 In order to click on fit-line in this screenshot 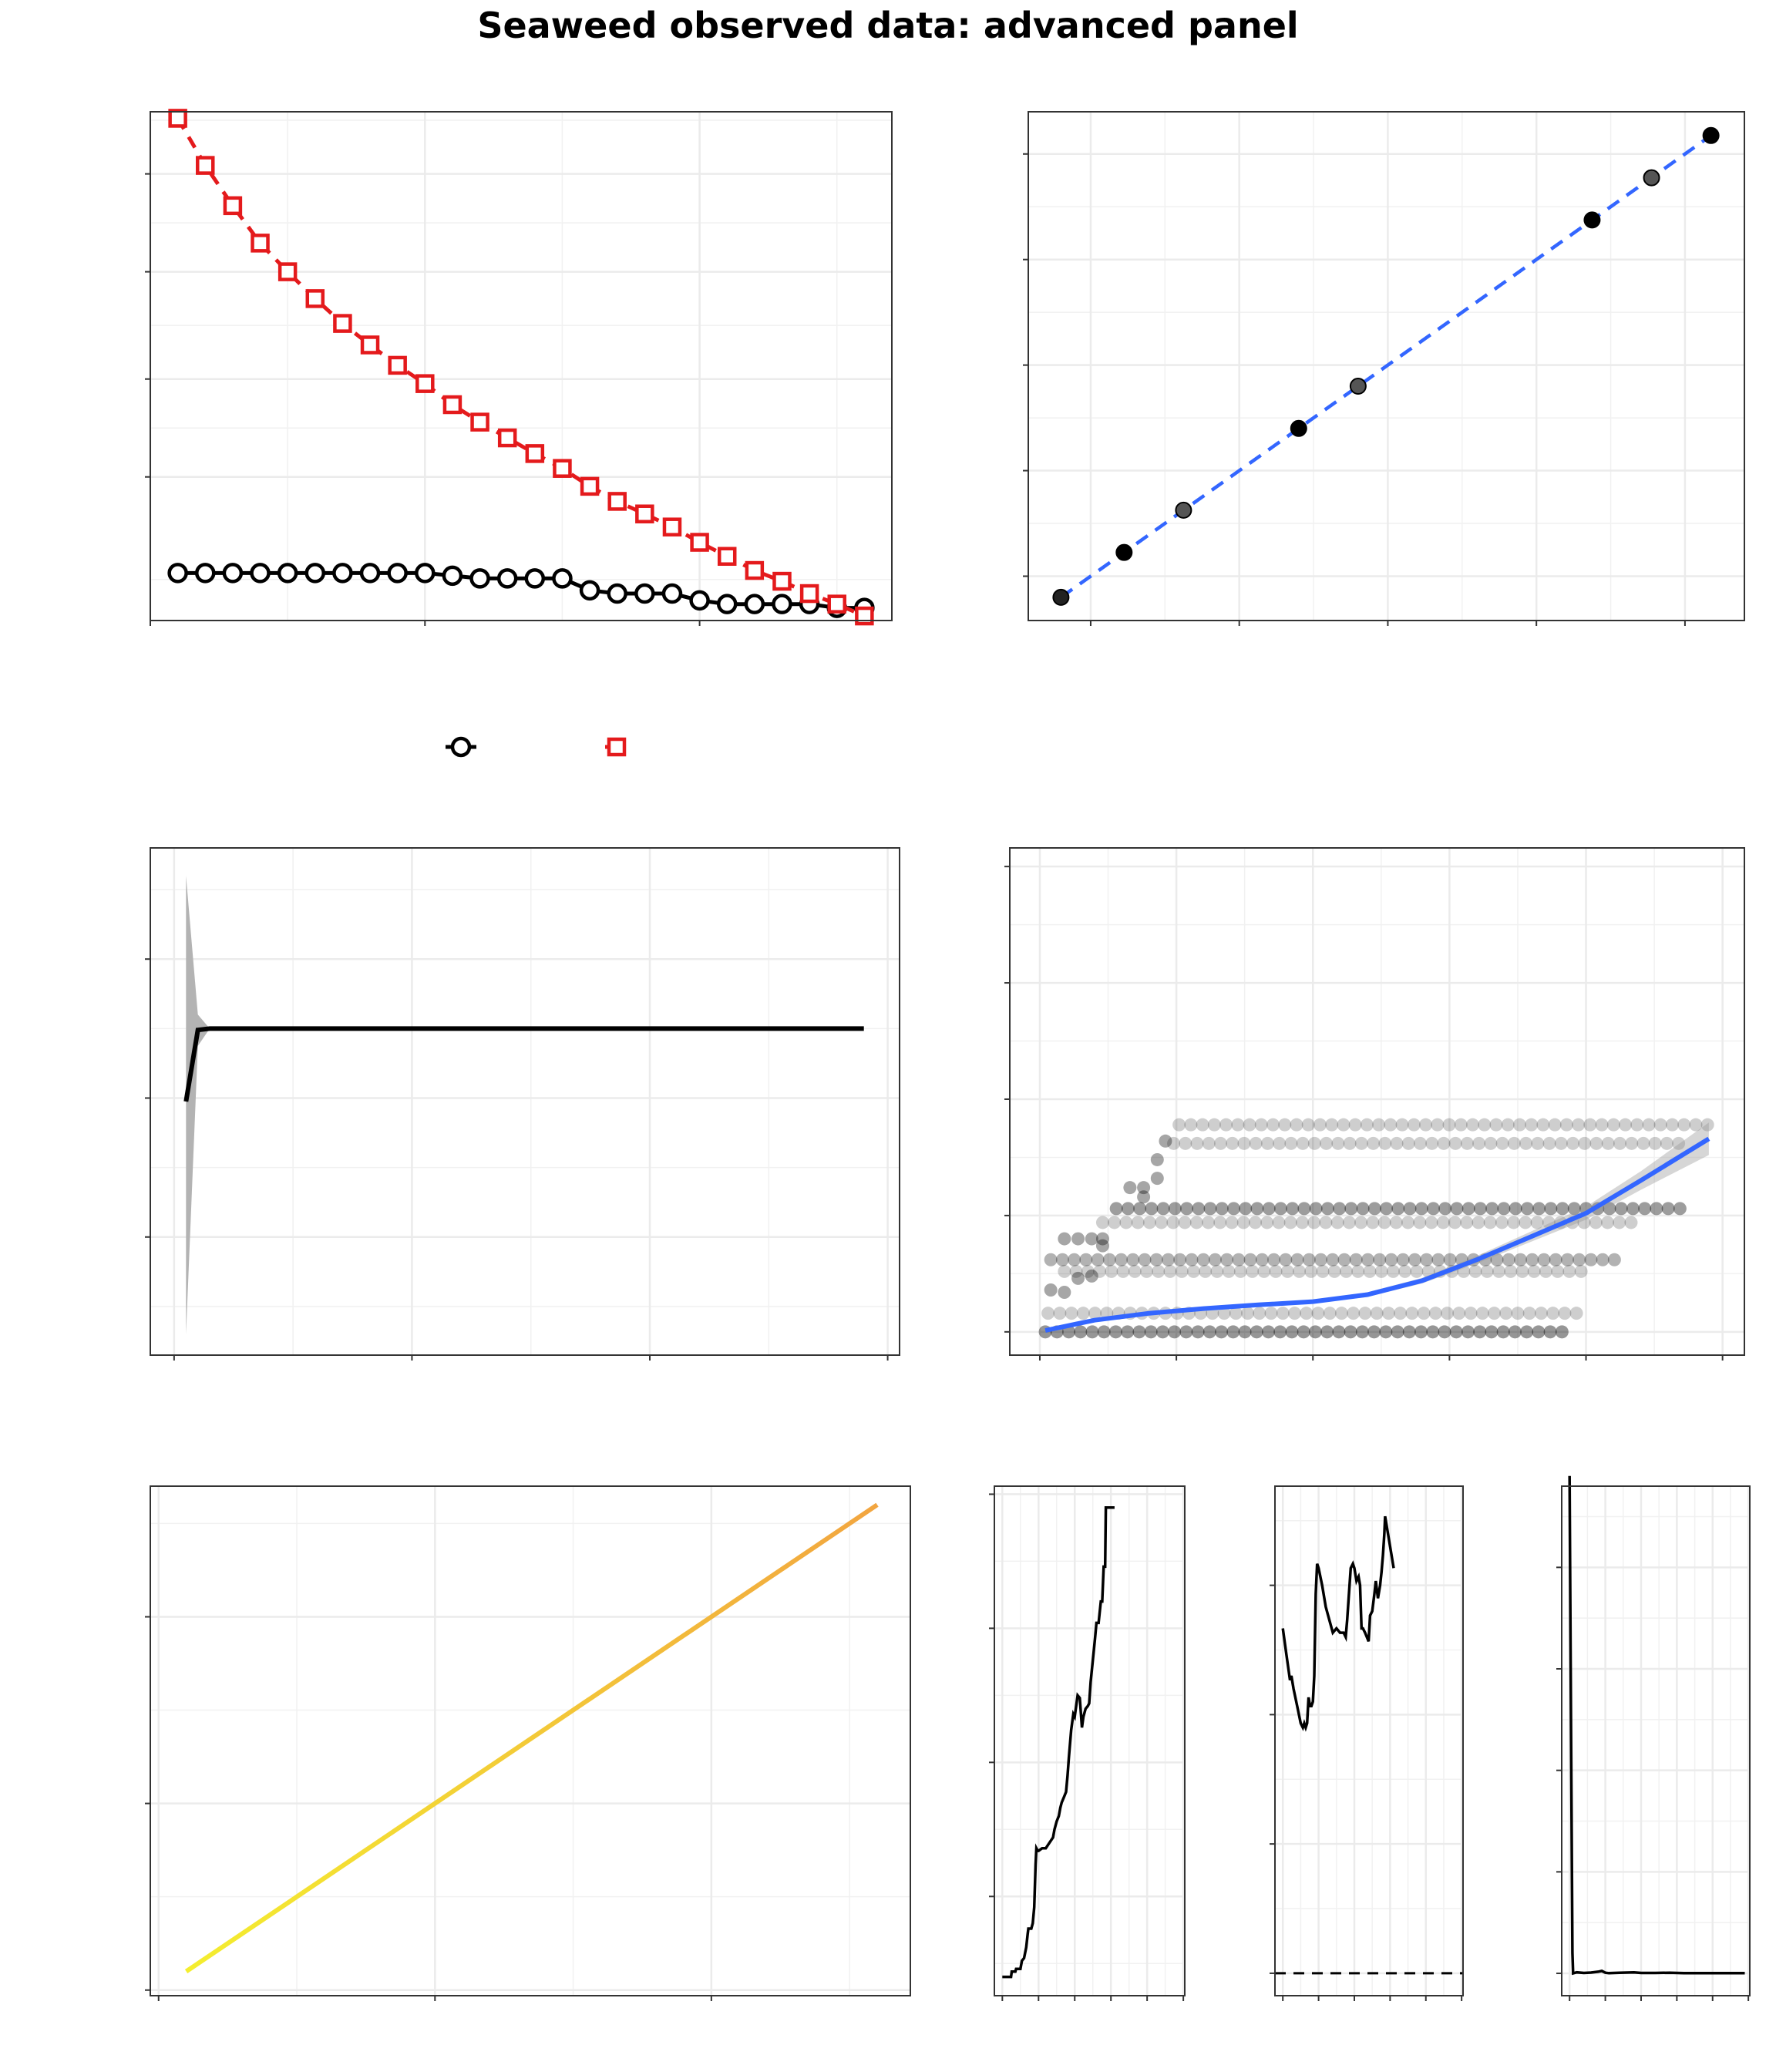, I will do `click(1386, 366)`.